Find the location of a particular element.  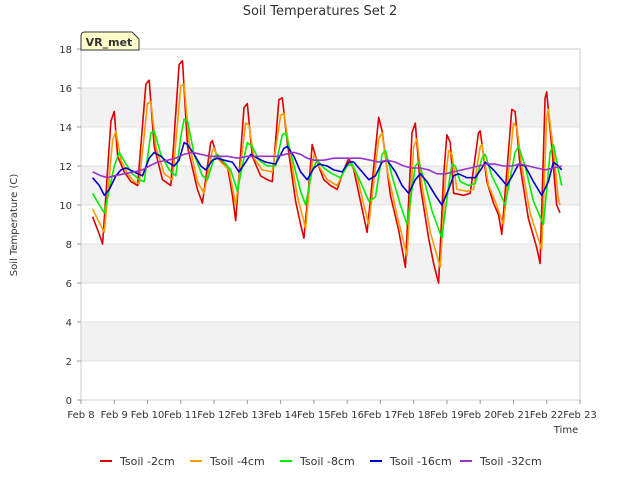

x-tick-label: Feb 17 is located at coordinates (381, 415).